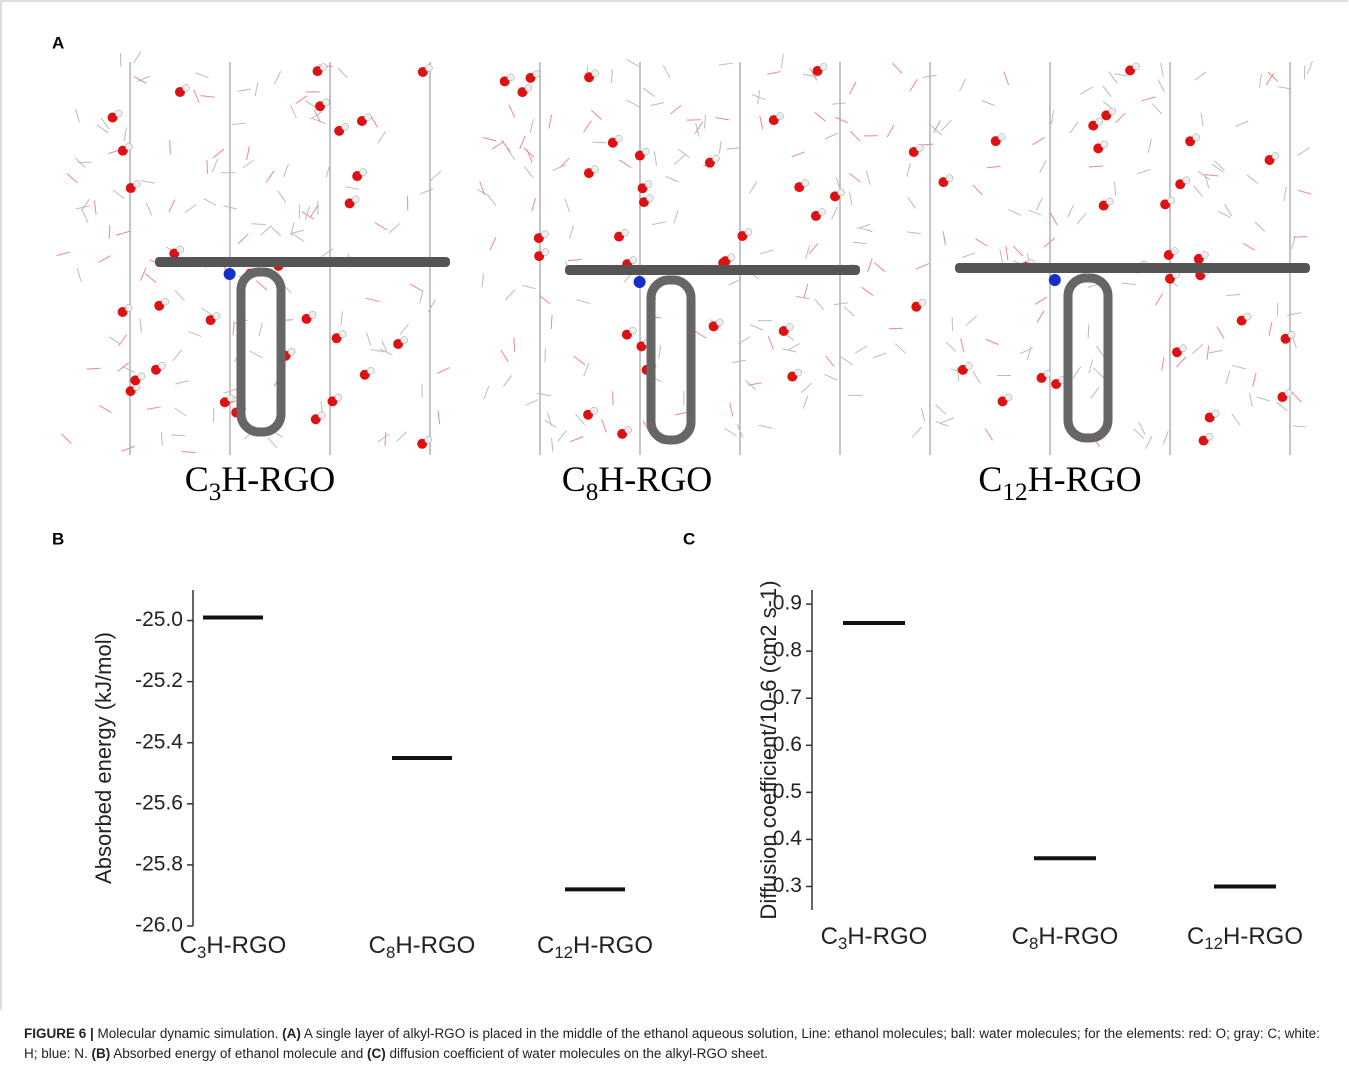  I want to click on y-tick-label: -25.8, so click(159, 863).